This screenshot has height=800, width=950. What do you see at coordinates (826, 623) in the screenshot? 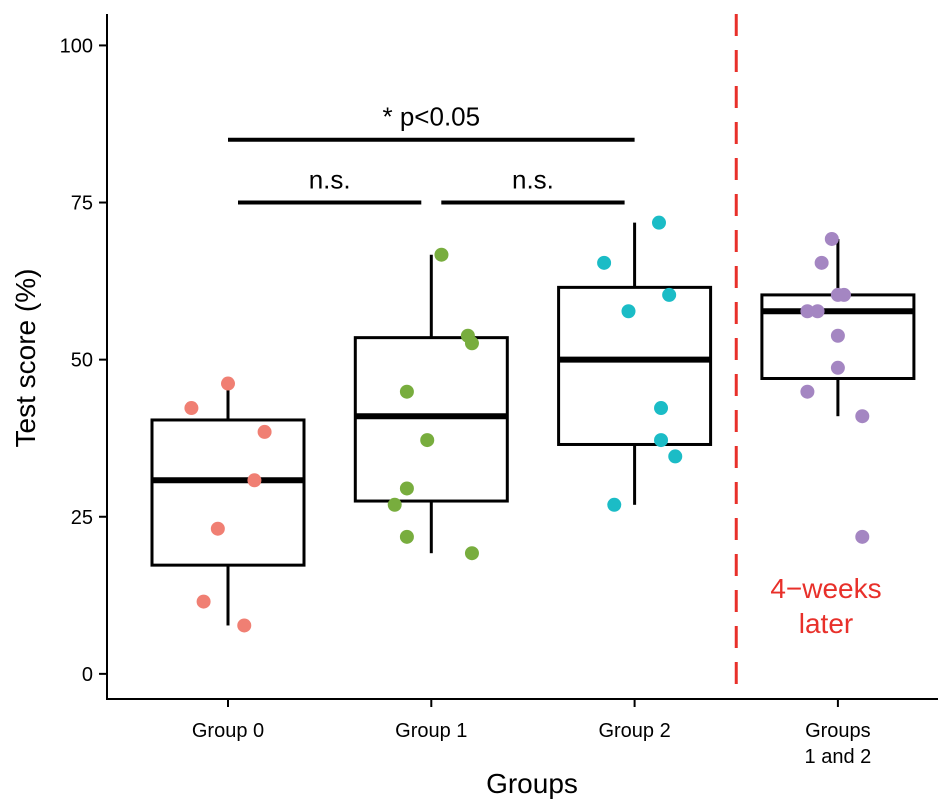
I see `divider-label: later` at bounding box center [826, 623].